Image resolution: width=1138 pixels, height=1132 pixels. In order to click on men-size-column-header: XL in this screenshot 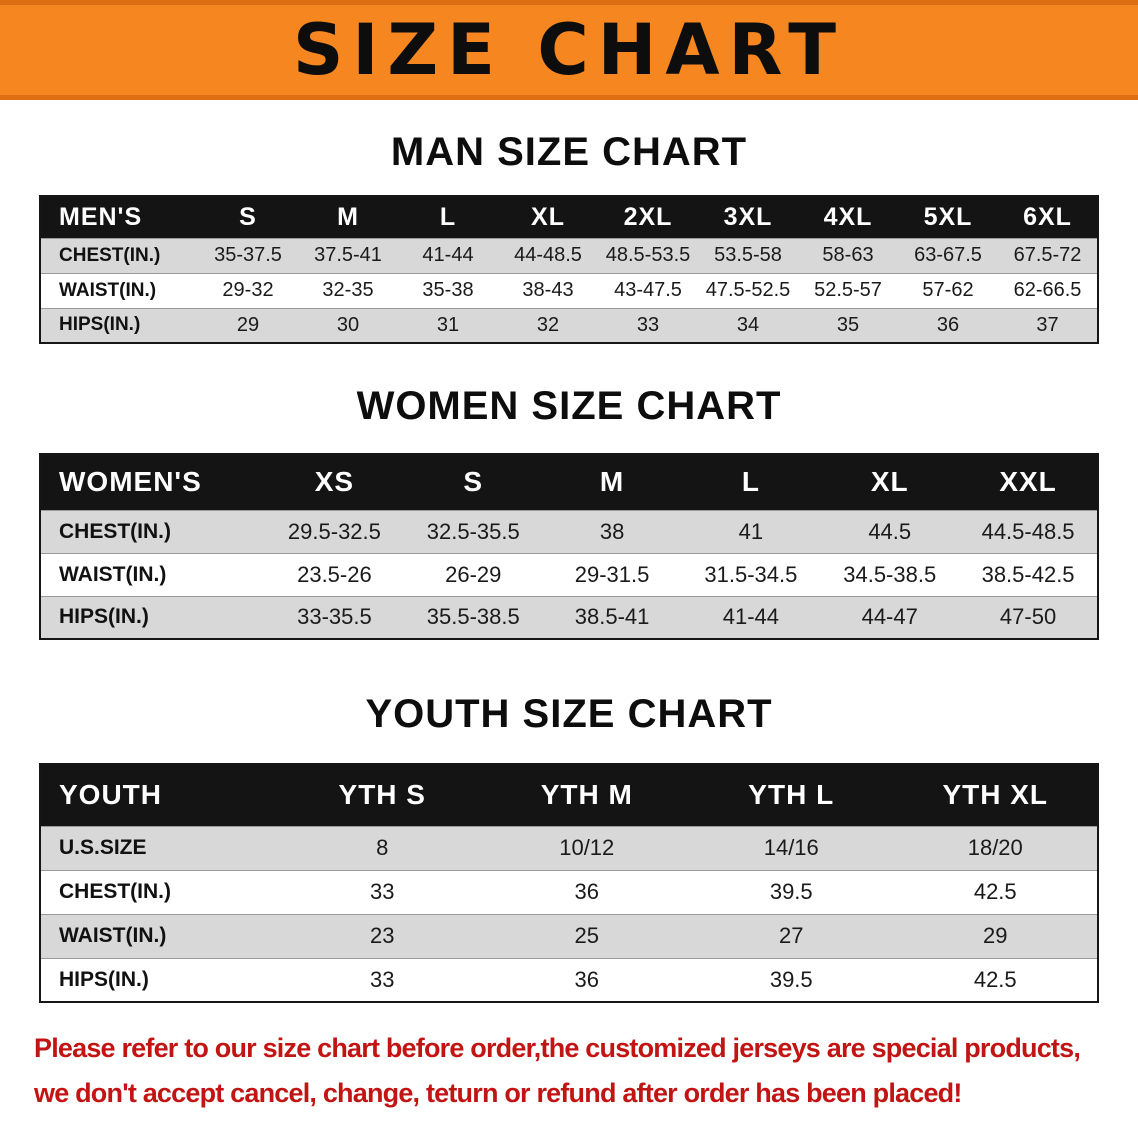, I will do `click(548, 217)`.